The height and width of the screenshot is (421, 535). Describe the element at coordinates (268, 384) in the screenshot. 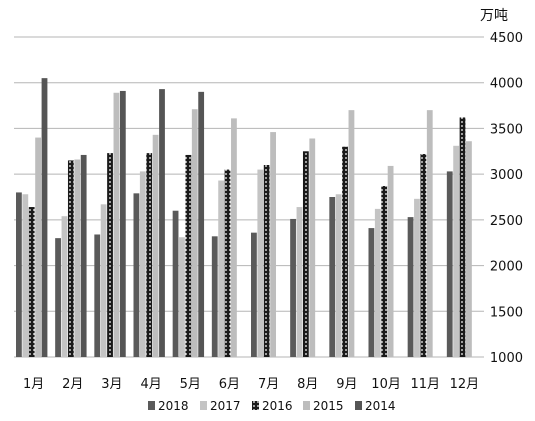

I see `x-tick-label: 7月` at that location.